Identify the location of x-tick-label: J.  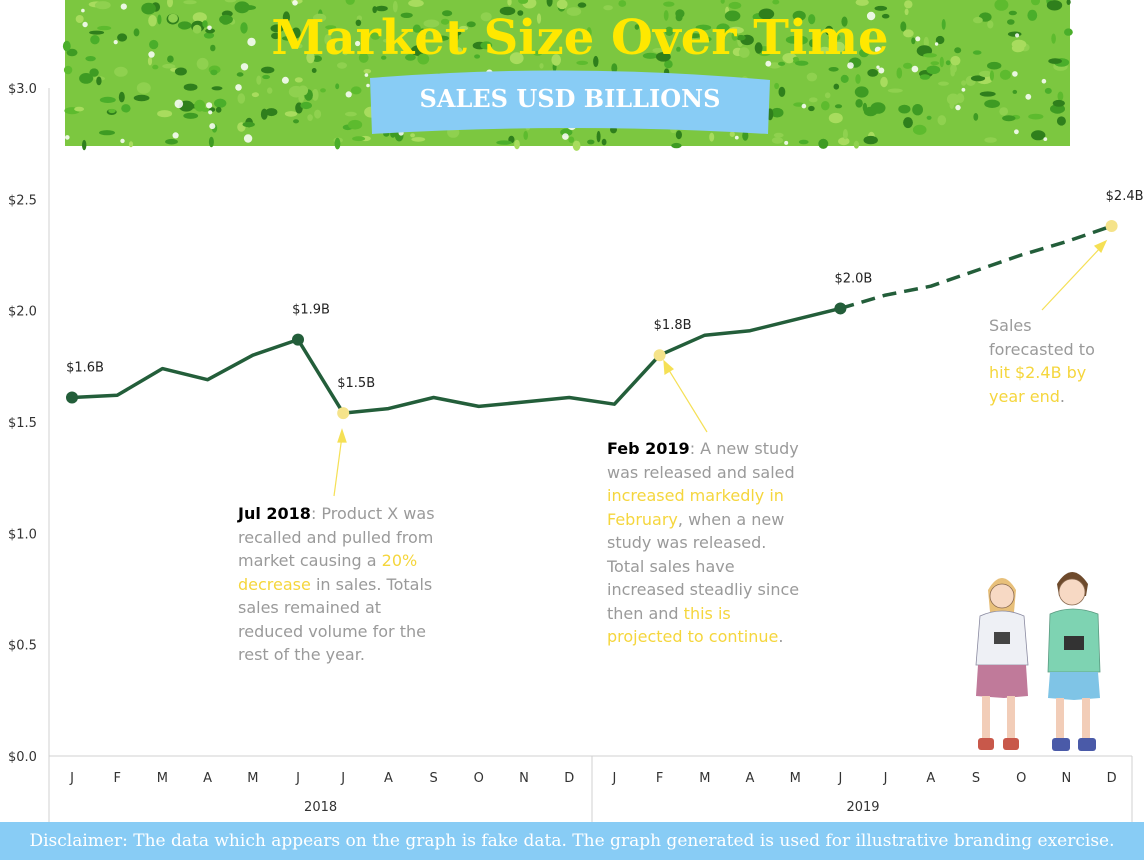
(885, 778).